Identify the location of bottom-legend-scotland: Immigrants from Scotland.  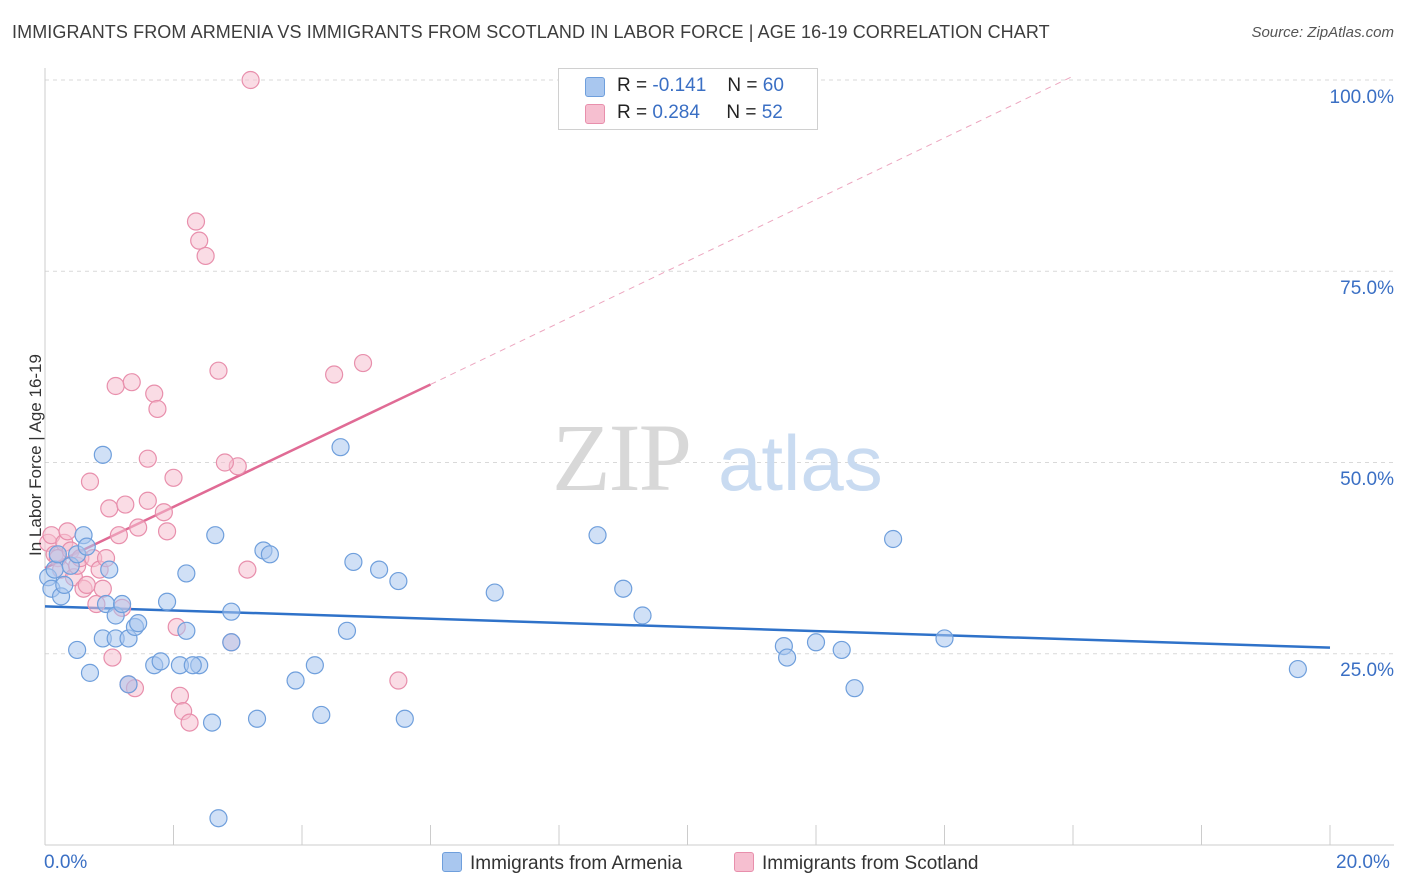
(856, 863).